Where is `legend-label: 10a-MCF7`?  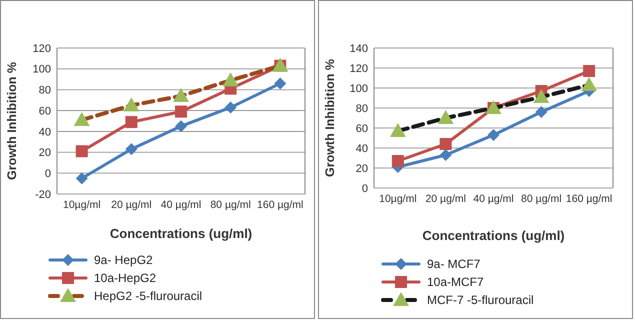
legend-label: 10a-MCF7 is located at coordinates (455, 282).